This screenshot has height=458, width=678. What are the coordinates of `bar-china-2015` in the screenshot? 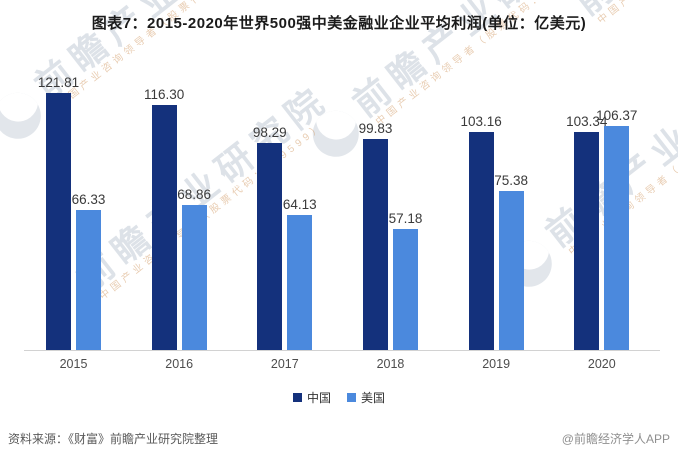 It's located at (58, 221).